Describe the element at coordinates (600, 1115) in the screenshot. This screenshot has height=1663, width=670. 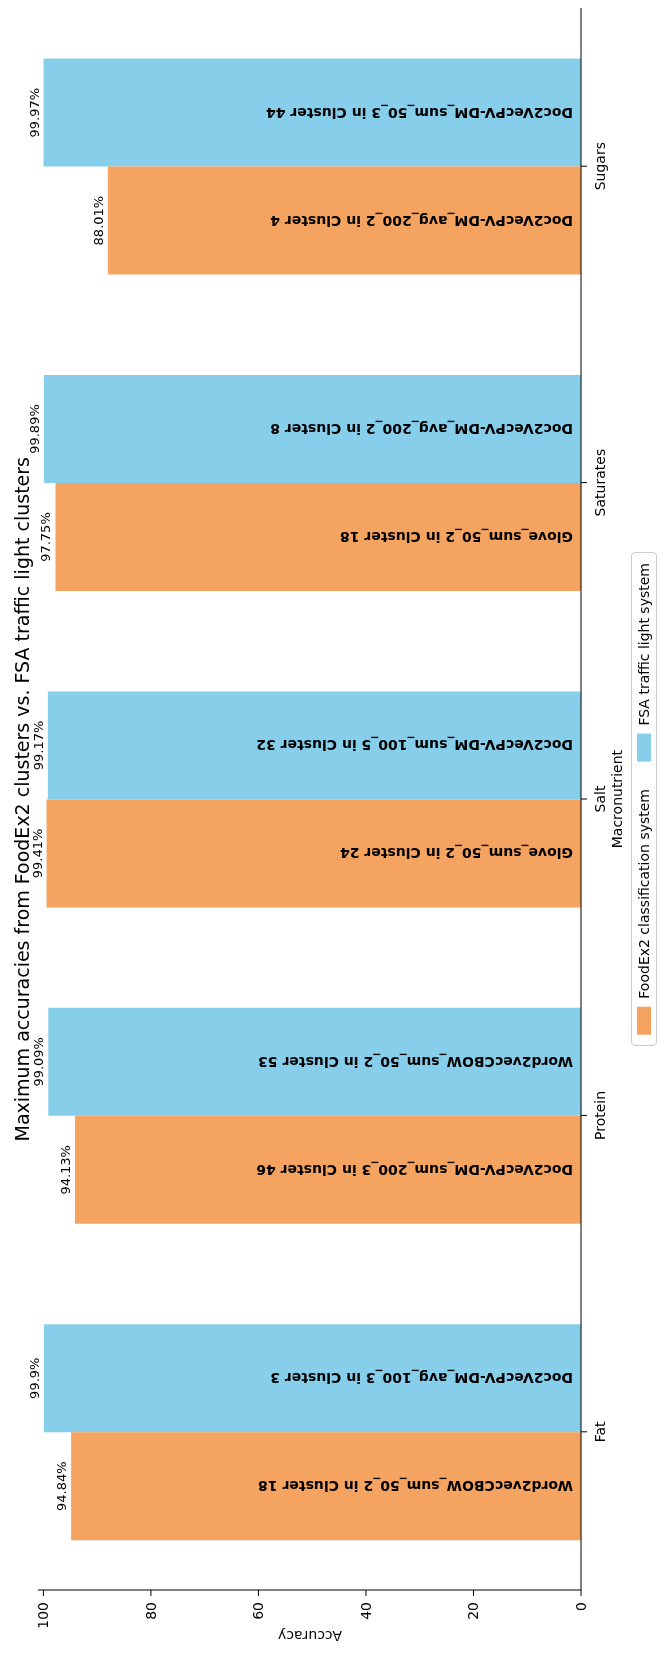
I see `y-tick-label: Protein` at that location.